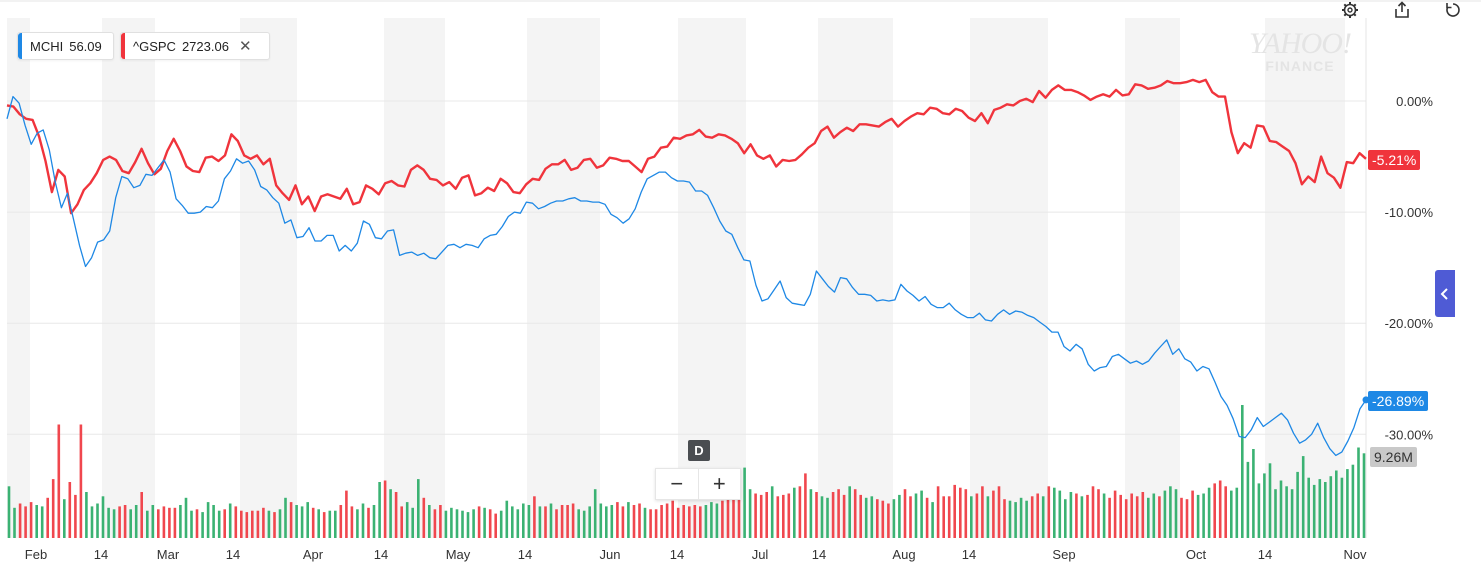 The image size is (1481, 567). Describe the element at coordinates (1350, 11) in the screenshot. I see `gear-icon` at that location.